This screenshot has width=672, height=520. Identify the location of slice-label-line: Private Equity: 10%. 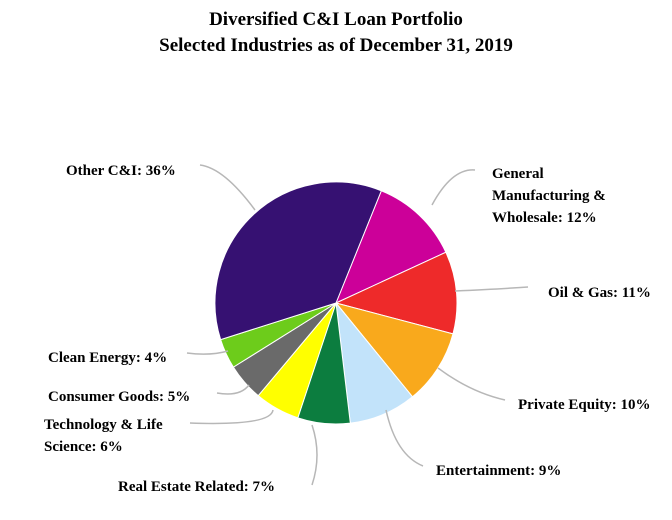
(584, 405).